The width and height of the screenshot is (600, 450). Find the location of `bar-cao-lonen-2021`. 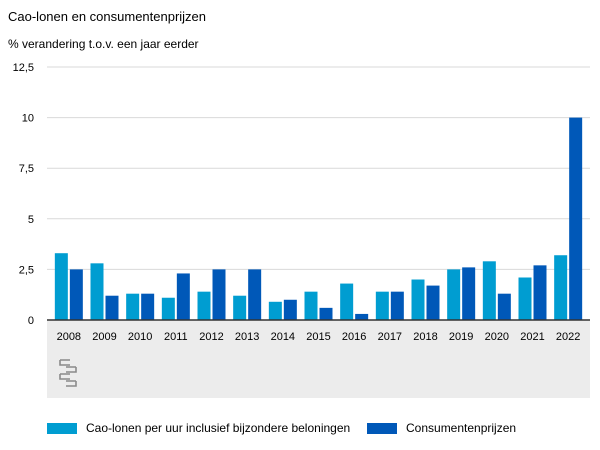

bar-cao-lonen-2021 is located at coordinates (525, 298).